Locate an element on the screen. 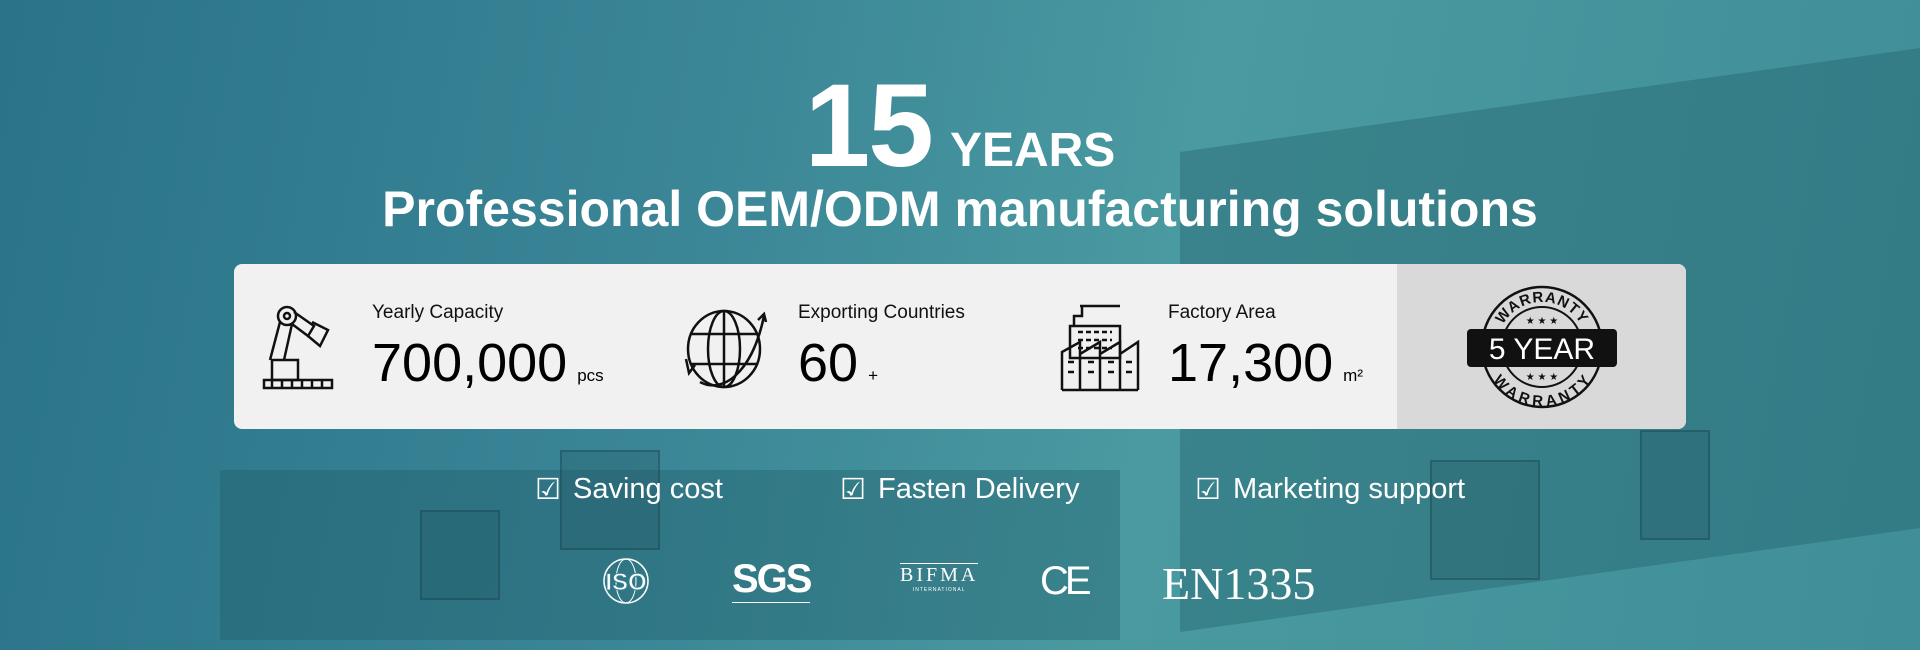 The height and width of the screenshot is (650, 1920). iso-logo: ISO is located at coordinates (626, 583).